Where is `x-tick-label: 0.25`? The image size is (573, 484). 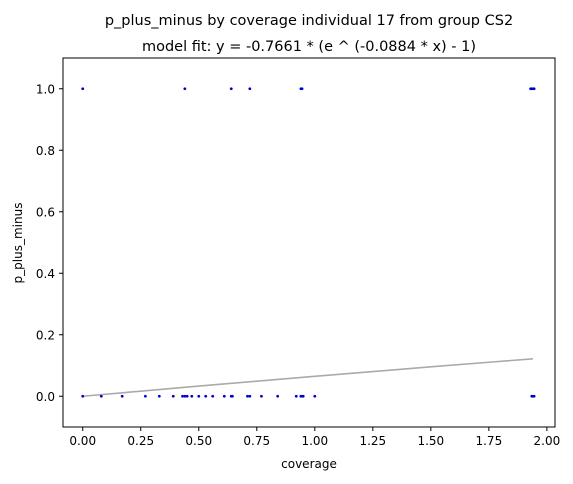 x-tick-label: 0.25 is located at coordinates (140, 441).